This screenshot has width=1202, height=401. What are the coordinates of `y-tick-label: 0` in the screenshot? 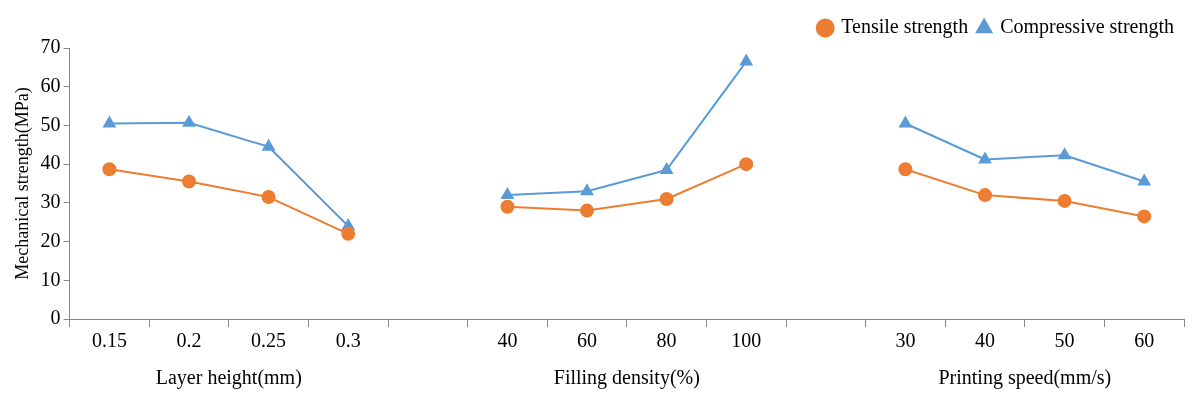 It's located at (55, 317).